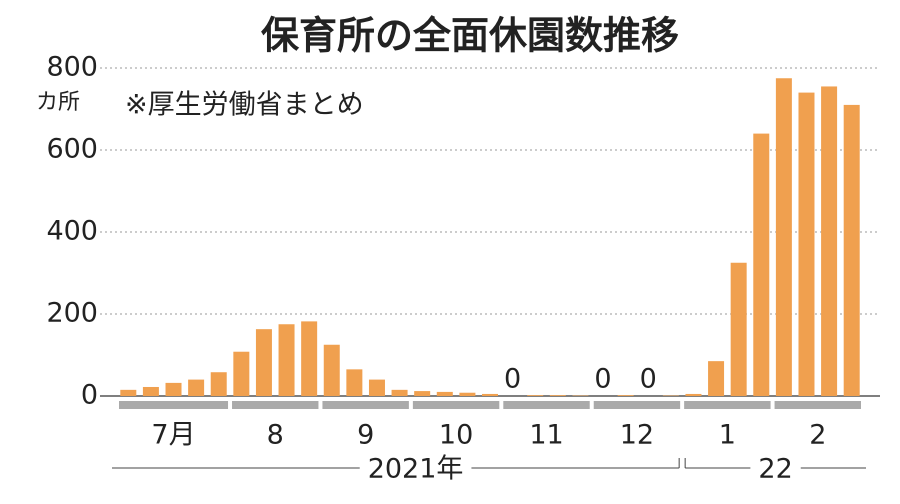  What do you see at coordinates (72, 149) in the screenshot?
I see `y-tick-label: 600` at bounding box center [72, 149].